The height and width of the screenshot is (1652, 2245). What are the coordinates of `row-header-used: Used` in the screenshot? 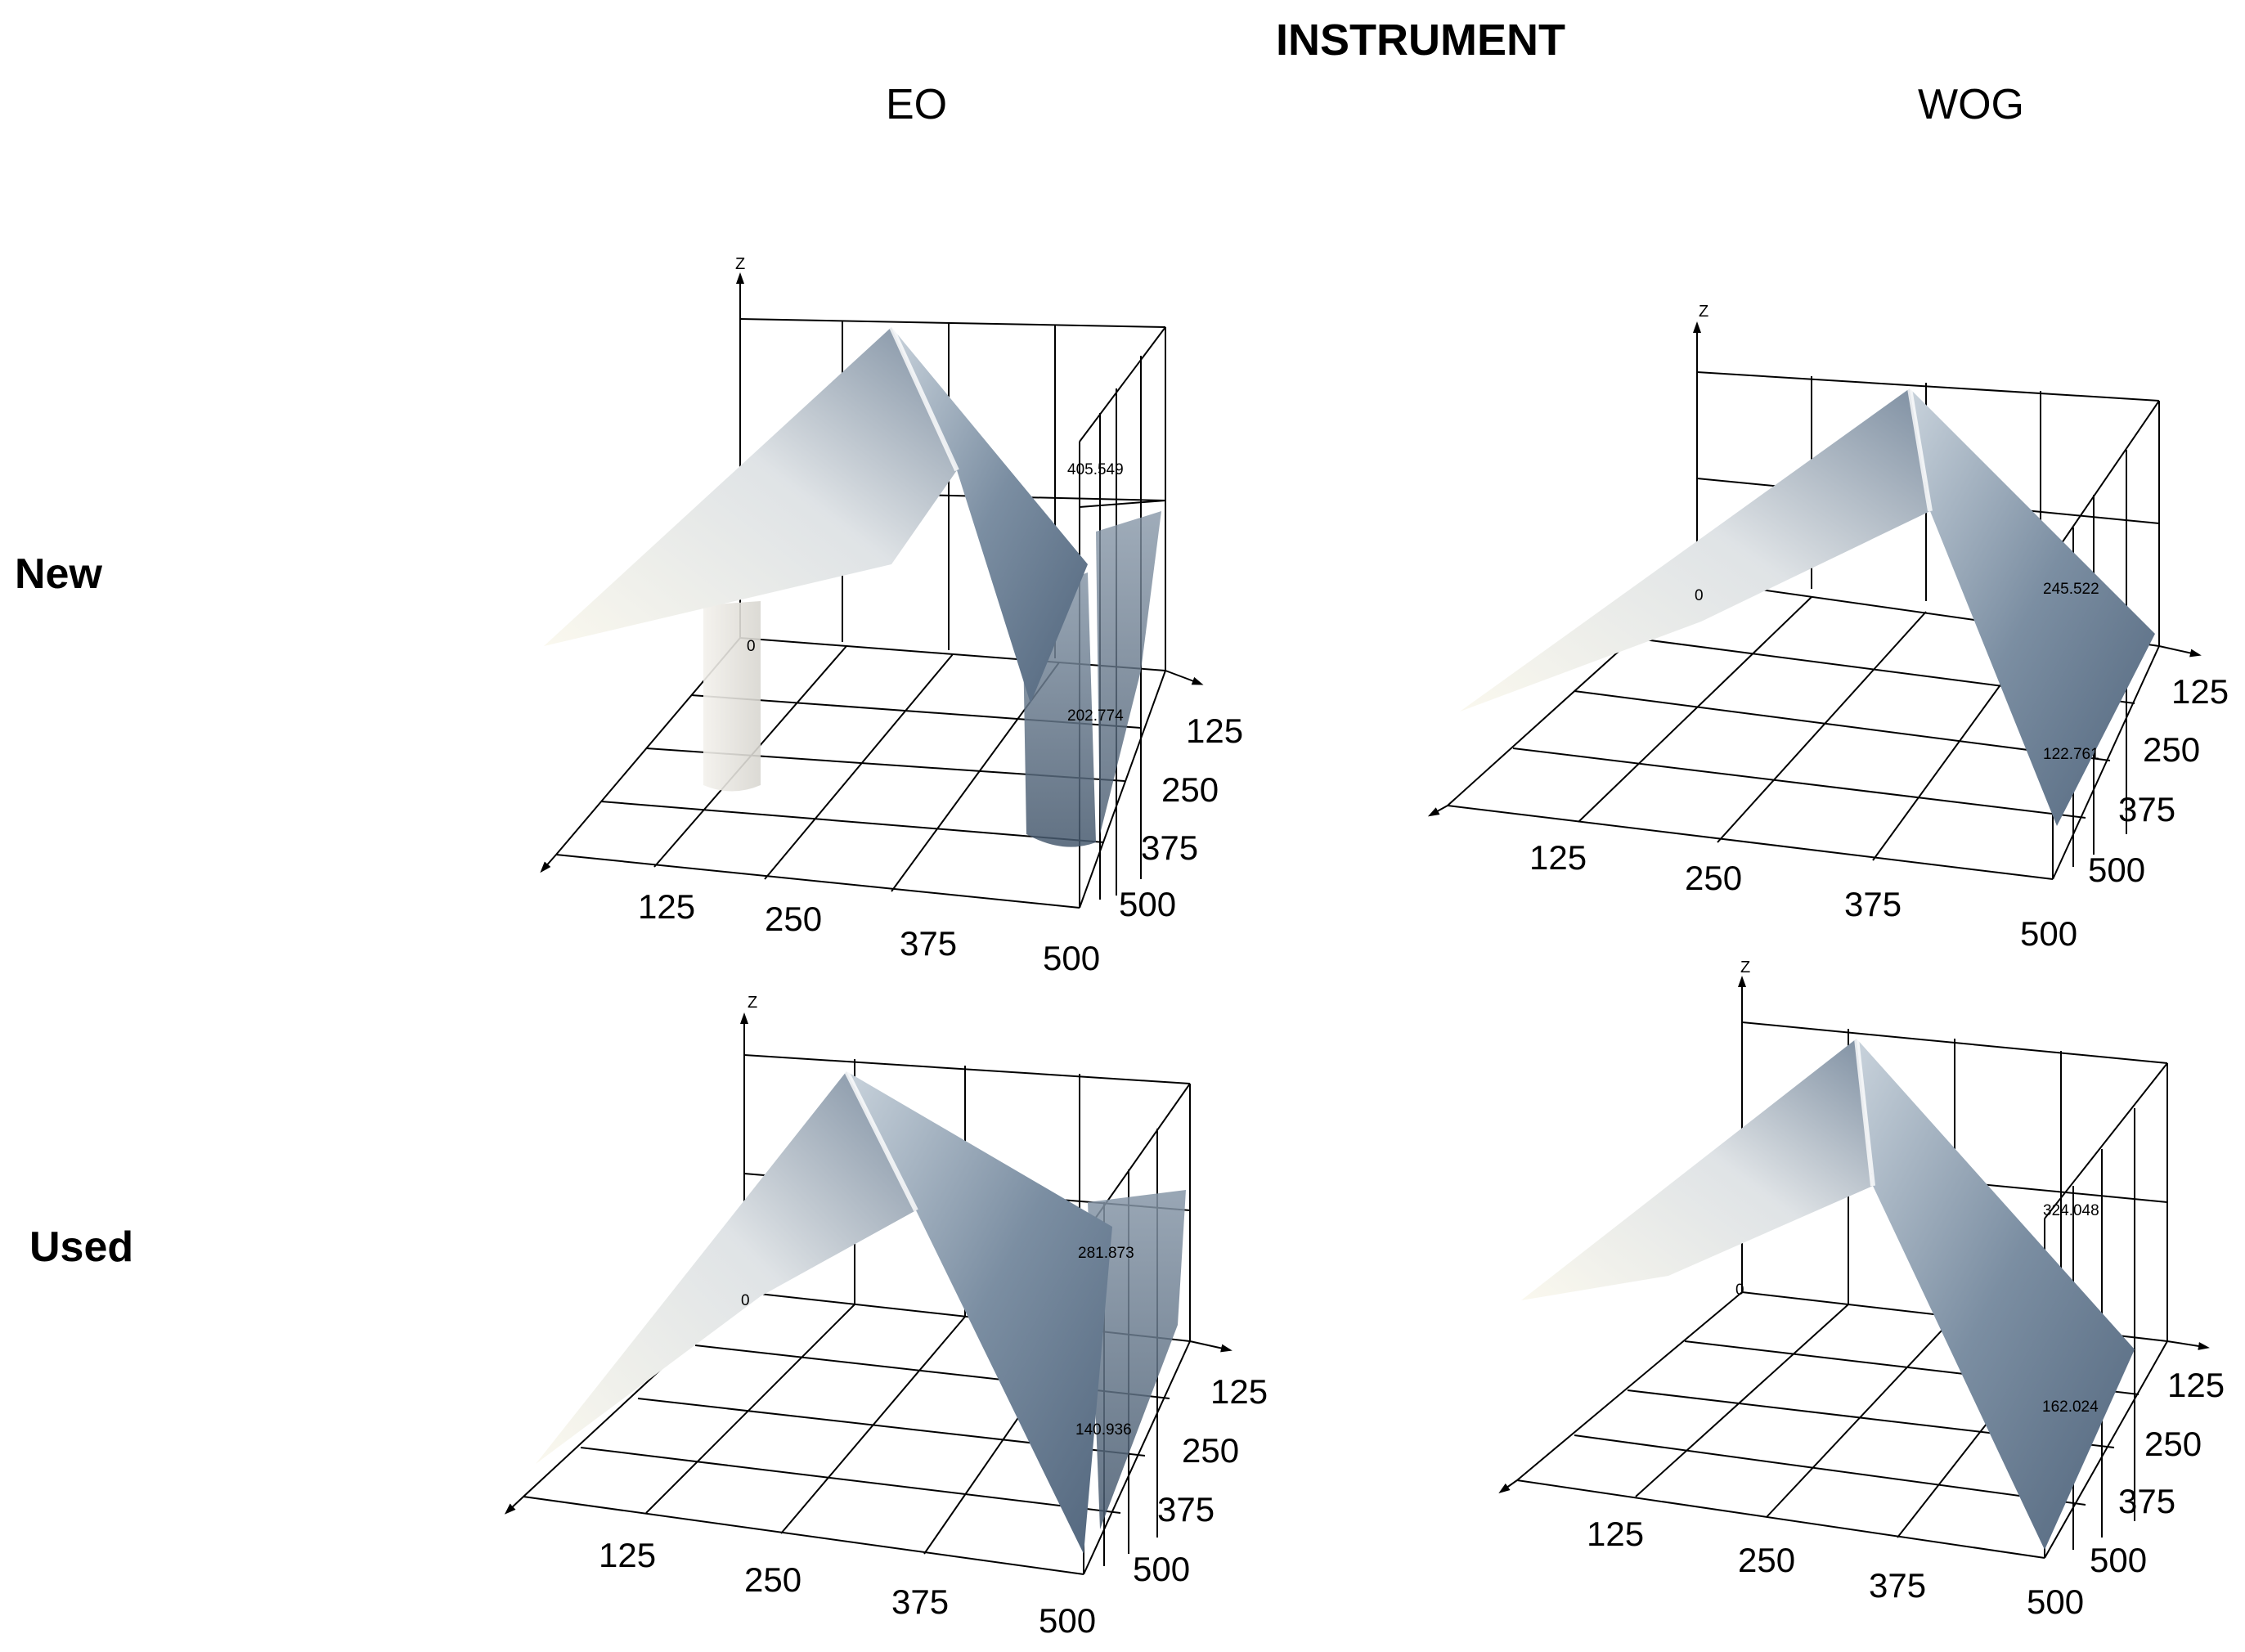 It's located at (81, 1247).